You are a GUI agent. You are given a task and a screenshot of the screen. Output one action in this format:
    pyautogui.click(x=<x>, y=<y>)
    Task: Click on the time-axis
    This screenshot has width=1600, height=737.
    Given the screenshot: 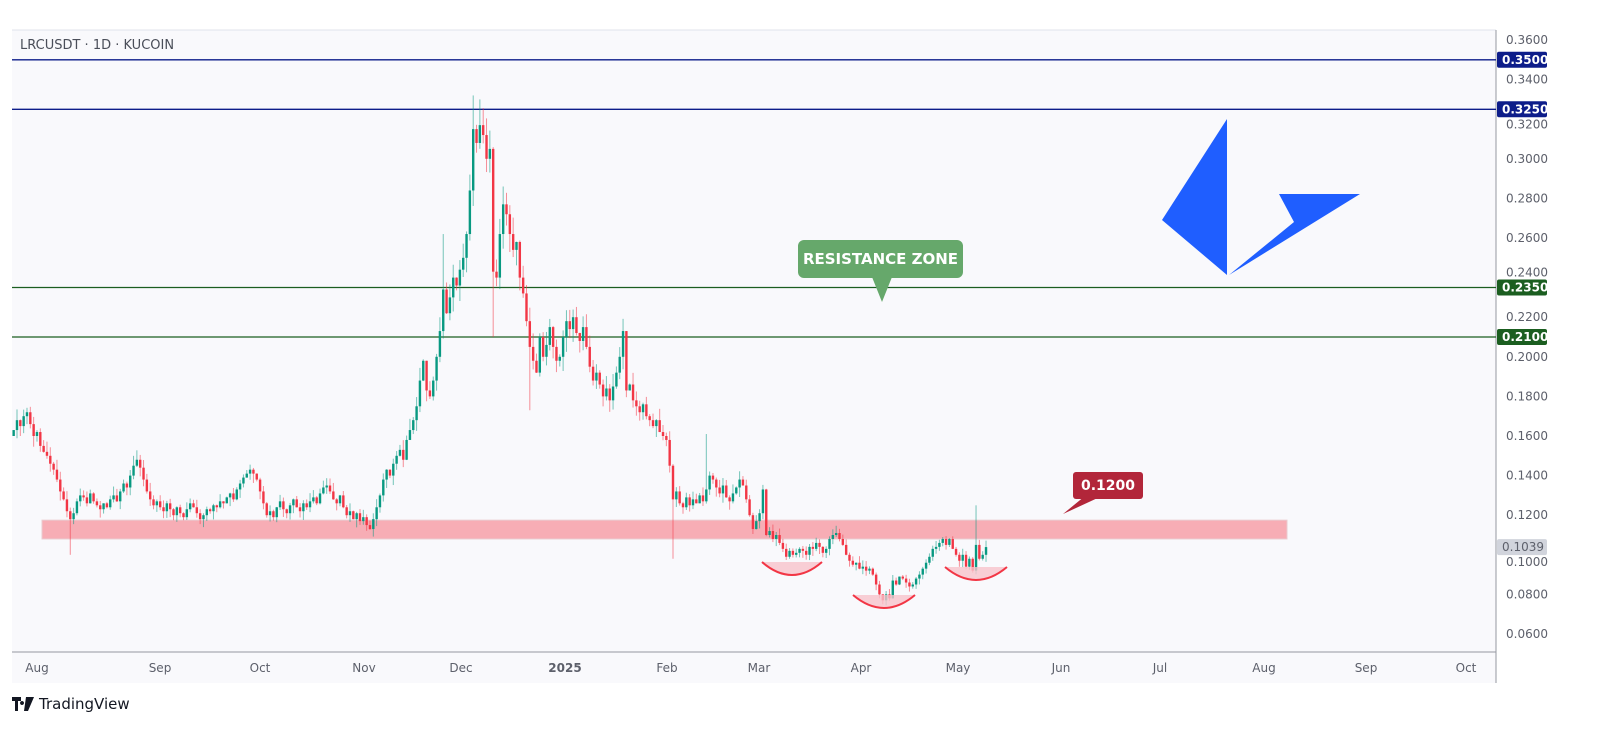 What is the action you would take?
    pyautogui.click(x=754, y=667)
    